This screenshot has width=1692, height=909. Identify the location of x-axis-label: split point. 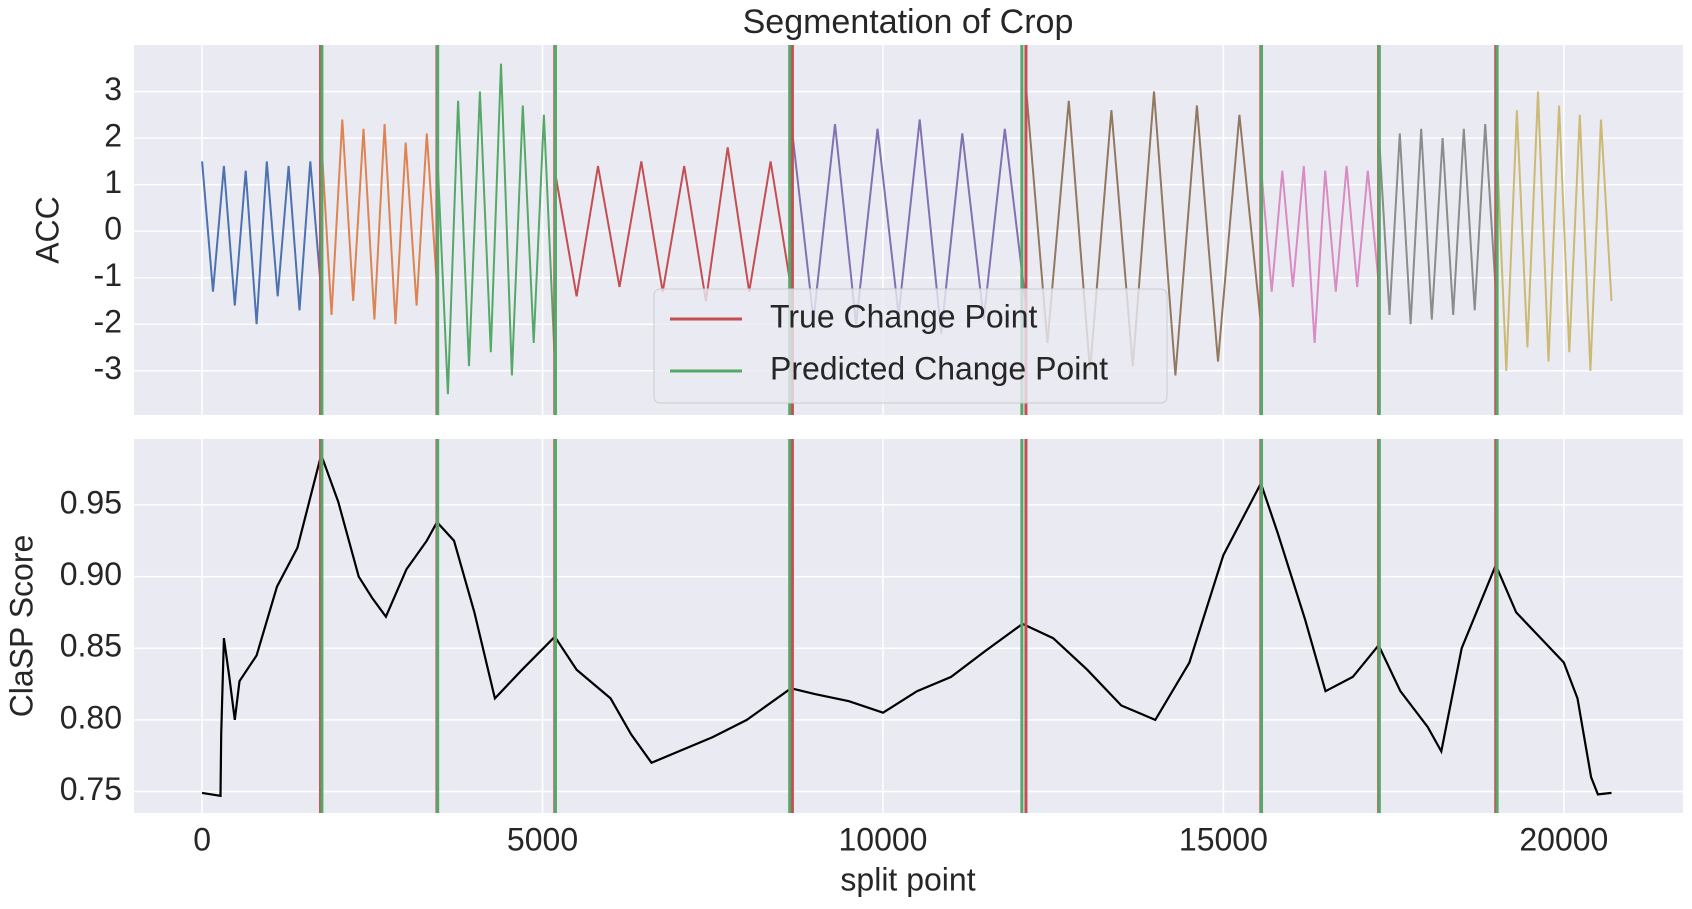
(907, 879).